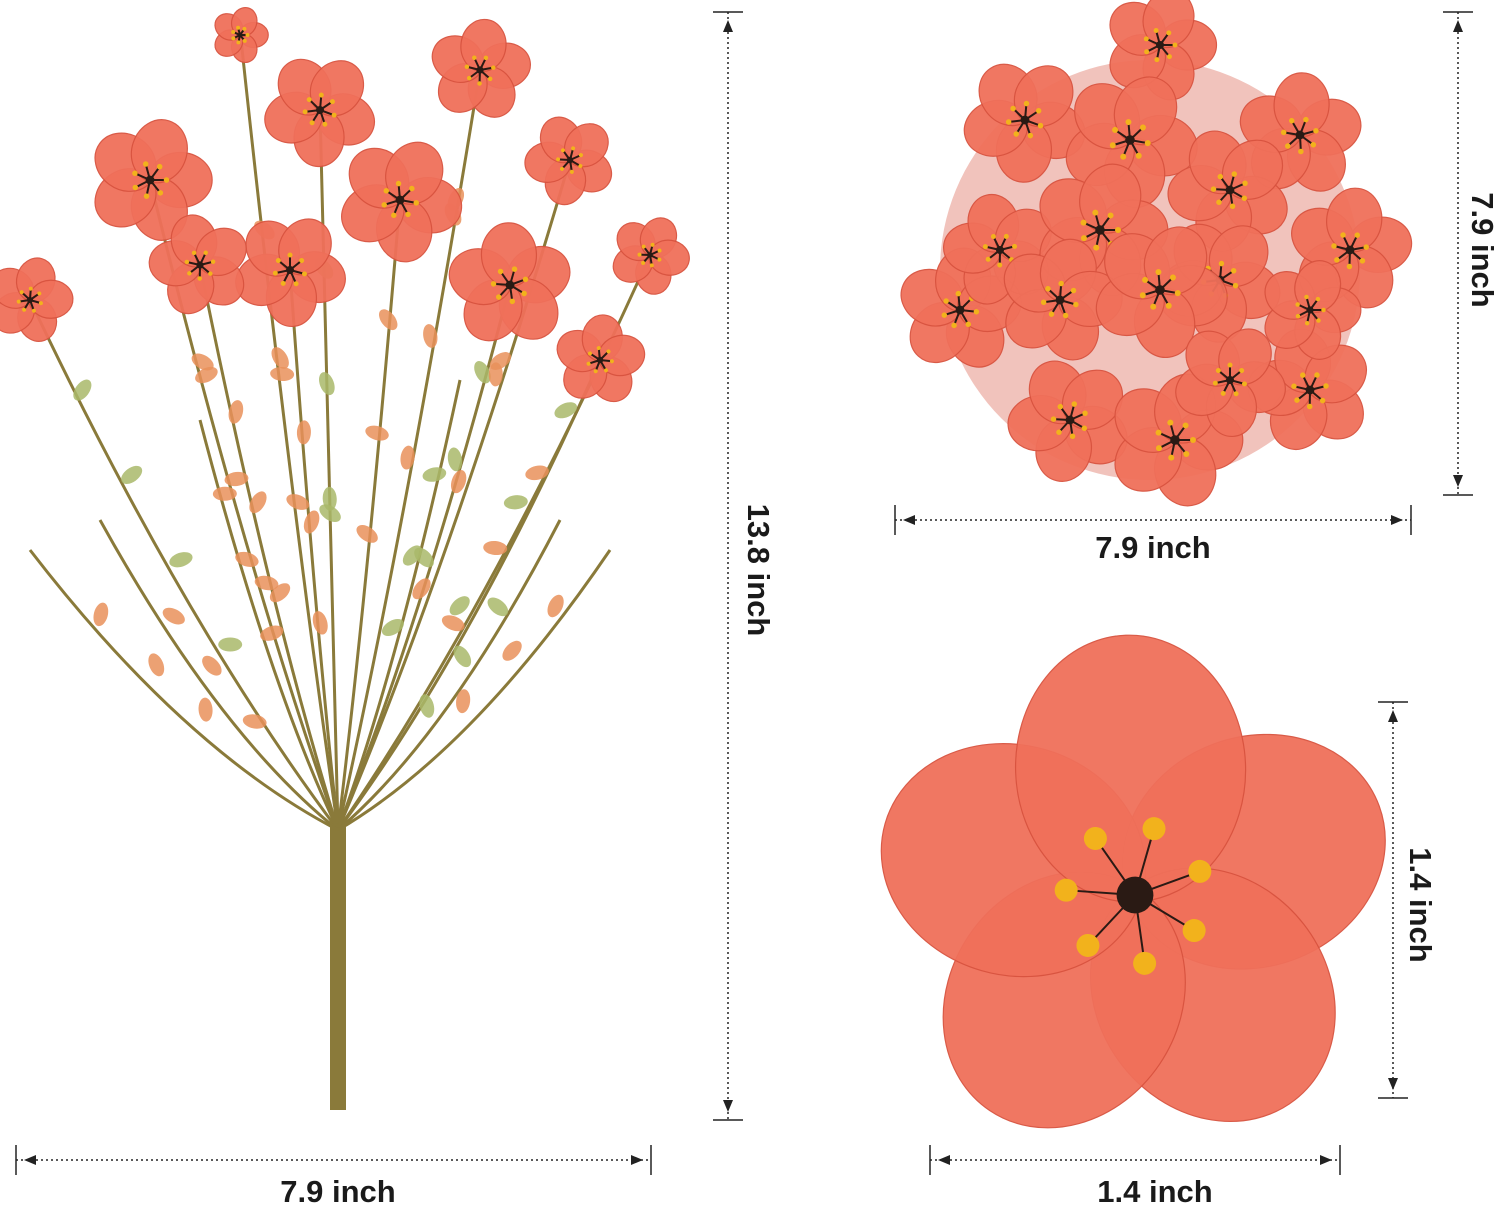  What do you see at coordinates (1420, 905) in the screenshot?
I see `single-flower-height-label: 1.4 inch` at bounding box center [1420, 905].